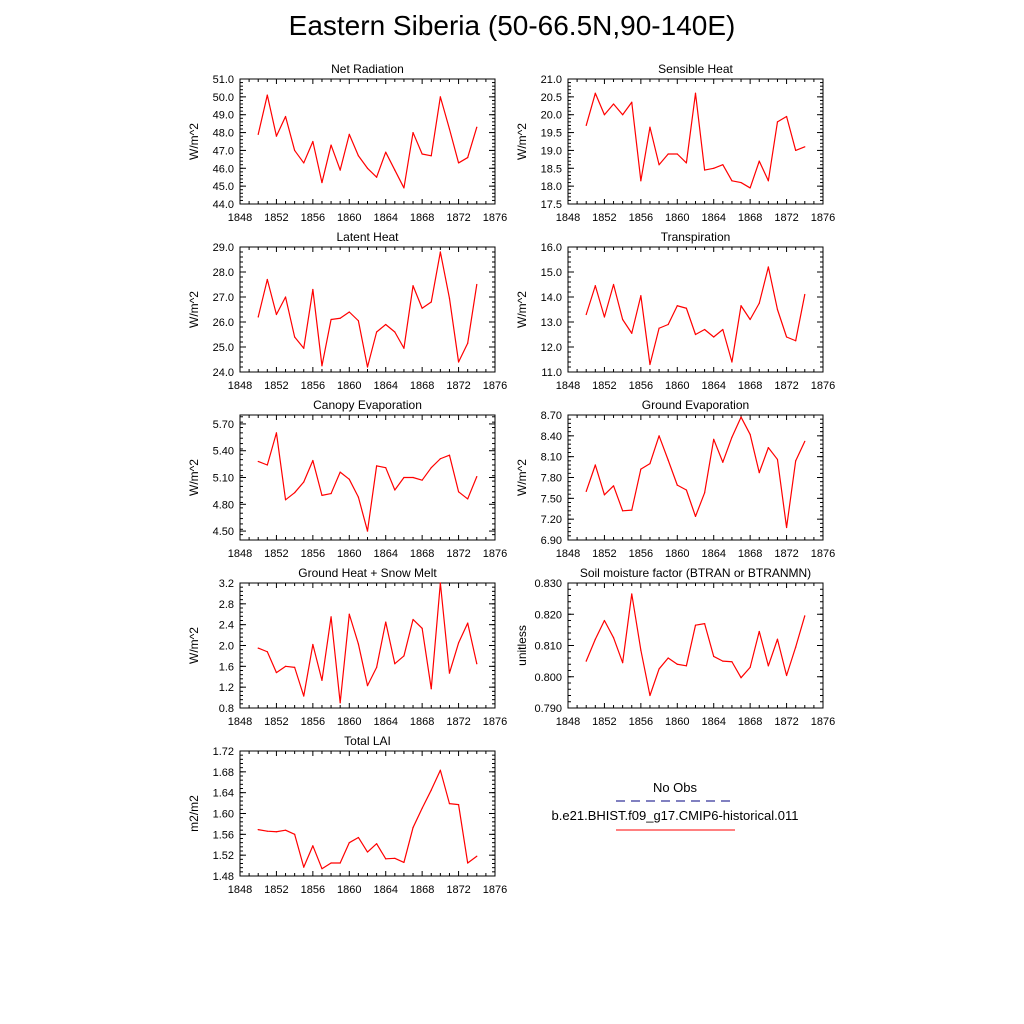 The width and height of the screenshot is (1024, 1024). What do you see at coordinates (551, 323) in the screenshot?
I see `y-tick-label: 13.0` at bounding box center [551, 323].